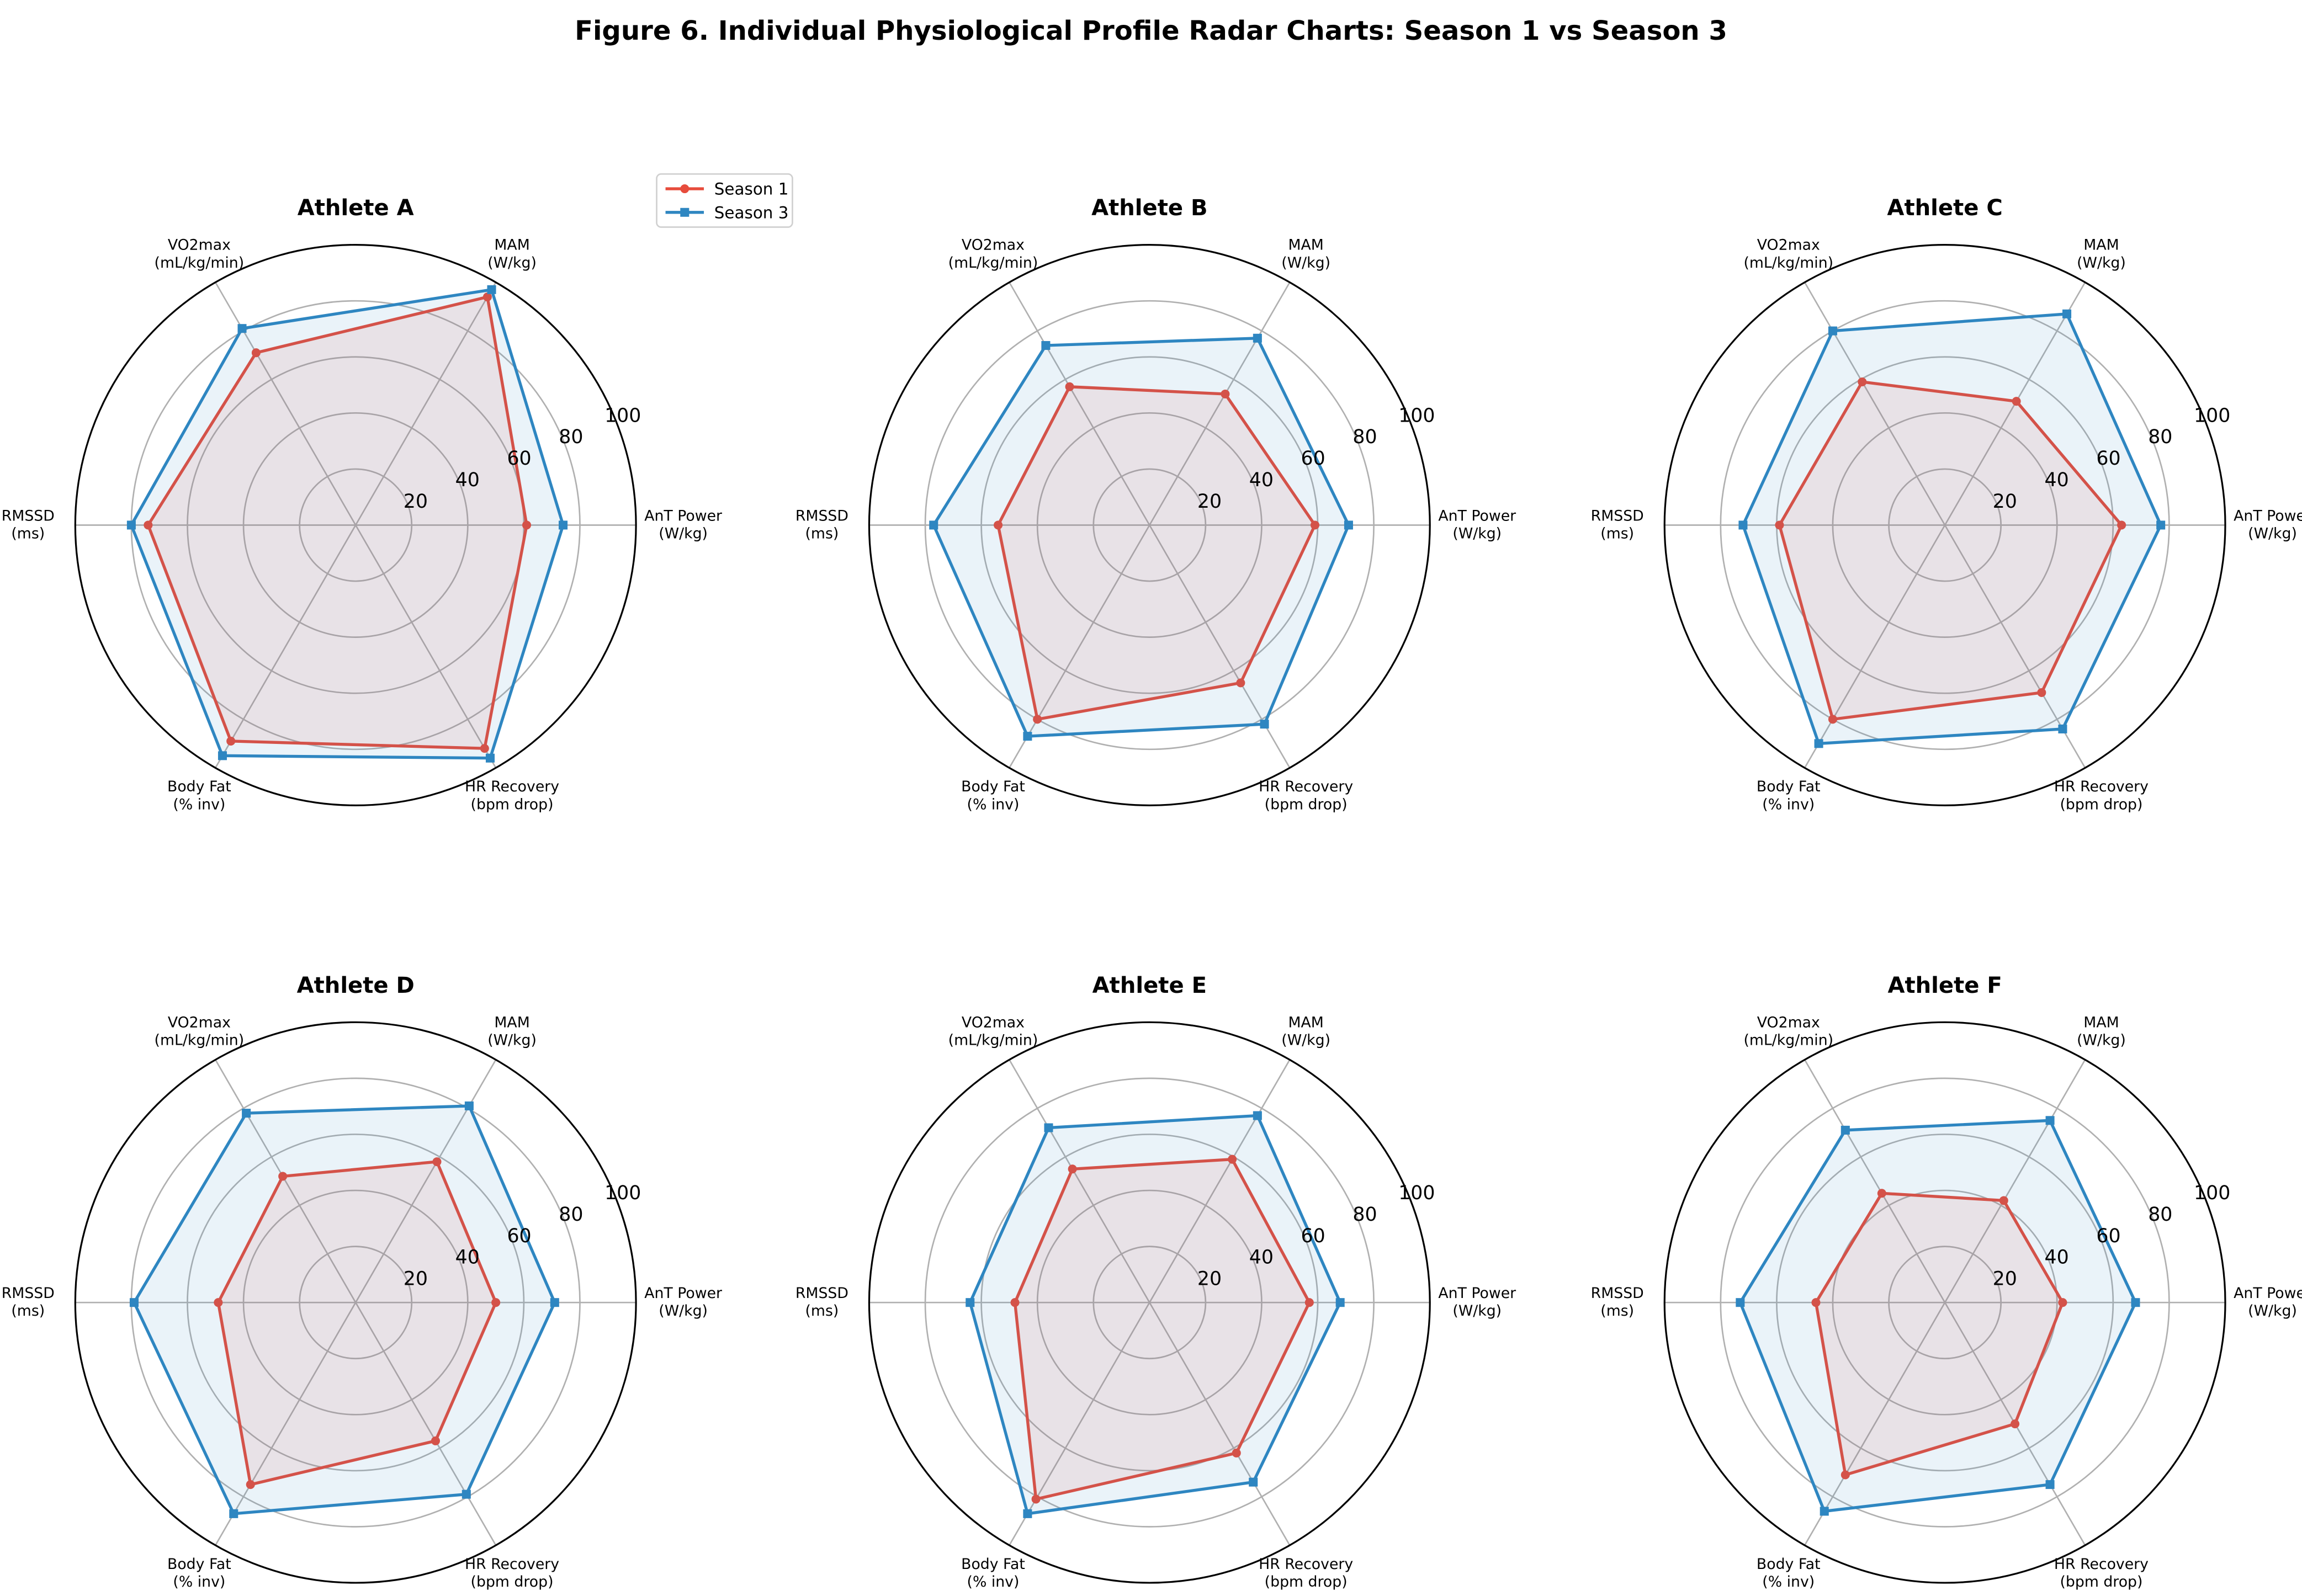  What do you see at coordinates (2108, 459) in the screenshot?
I see `r-tick-label: 60` at bounding box center [2108, 459].